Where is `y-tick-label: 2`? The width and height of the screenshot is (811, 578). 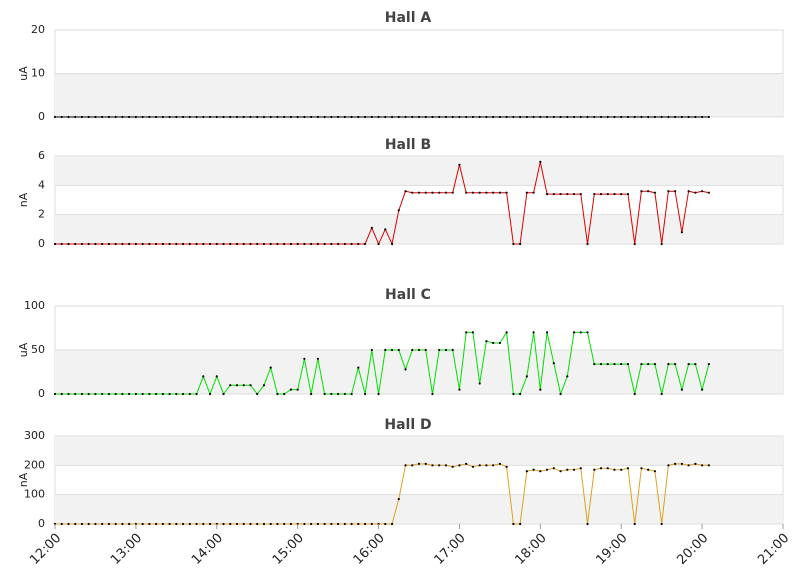
y-tick-label: 2 is located at coordinates (41, 214).